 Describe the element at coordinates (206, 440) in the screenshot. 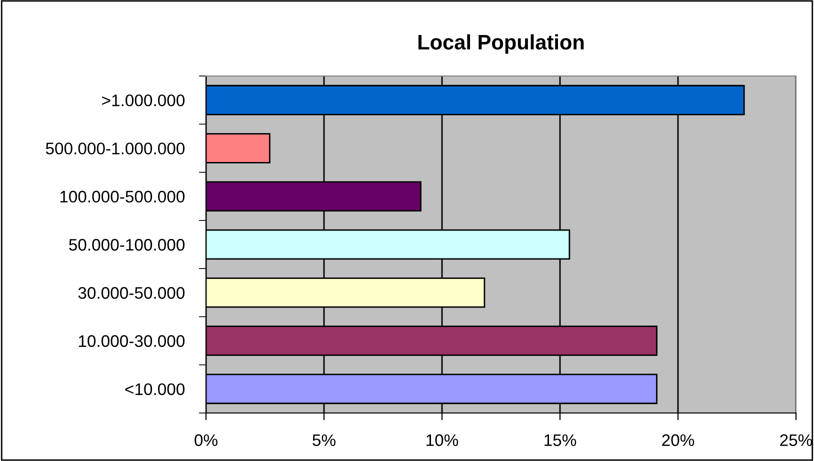

I see `x-tick-label: 0%` at that location.